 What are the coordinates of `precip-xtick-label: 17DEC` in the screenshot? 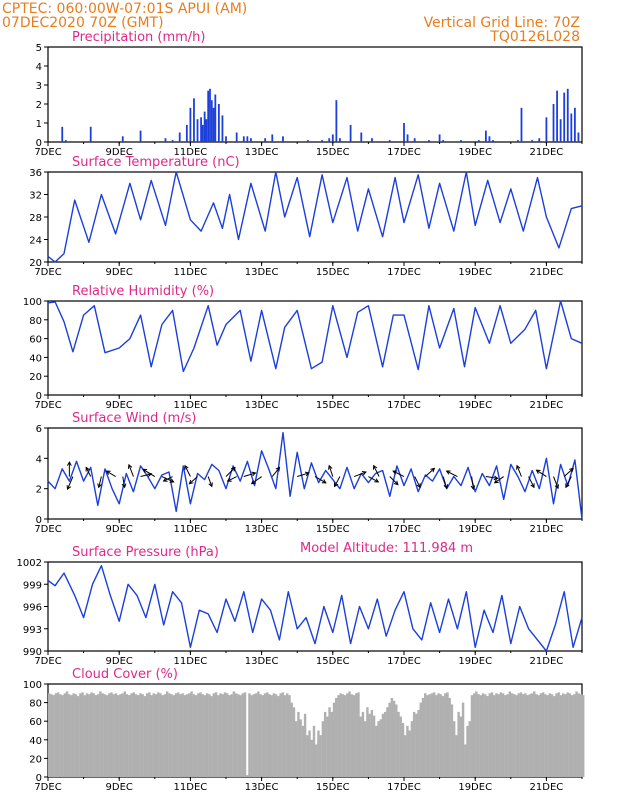 It's located at (404, 152).